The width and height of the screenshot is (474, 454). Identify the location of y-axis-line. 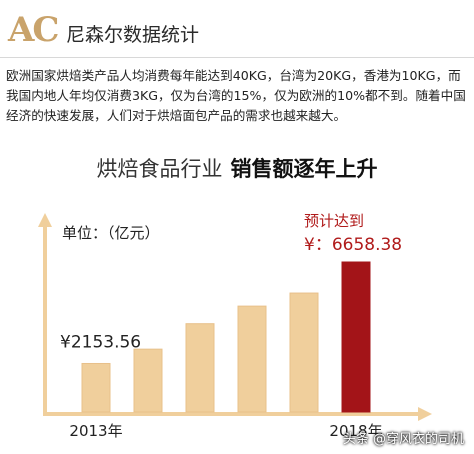
(45, 320).